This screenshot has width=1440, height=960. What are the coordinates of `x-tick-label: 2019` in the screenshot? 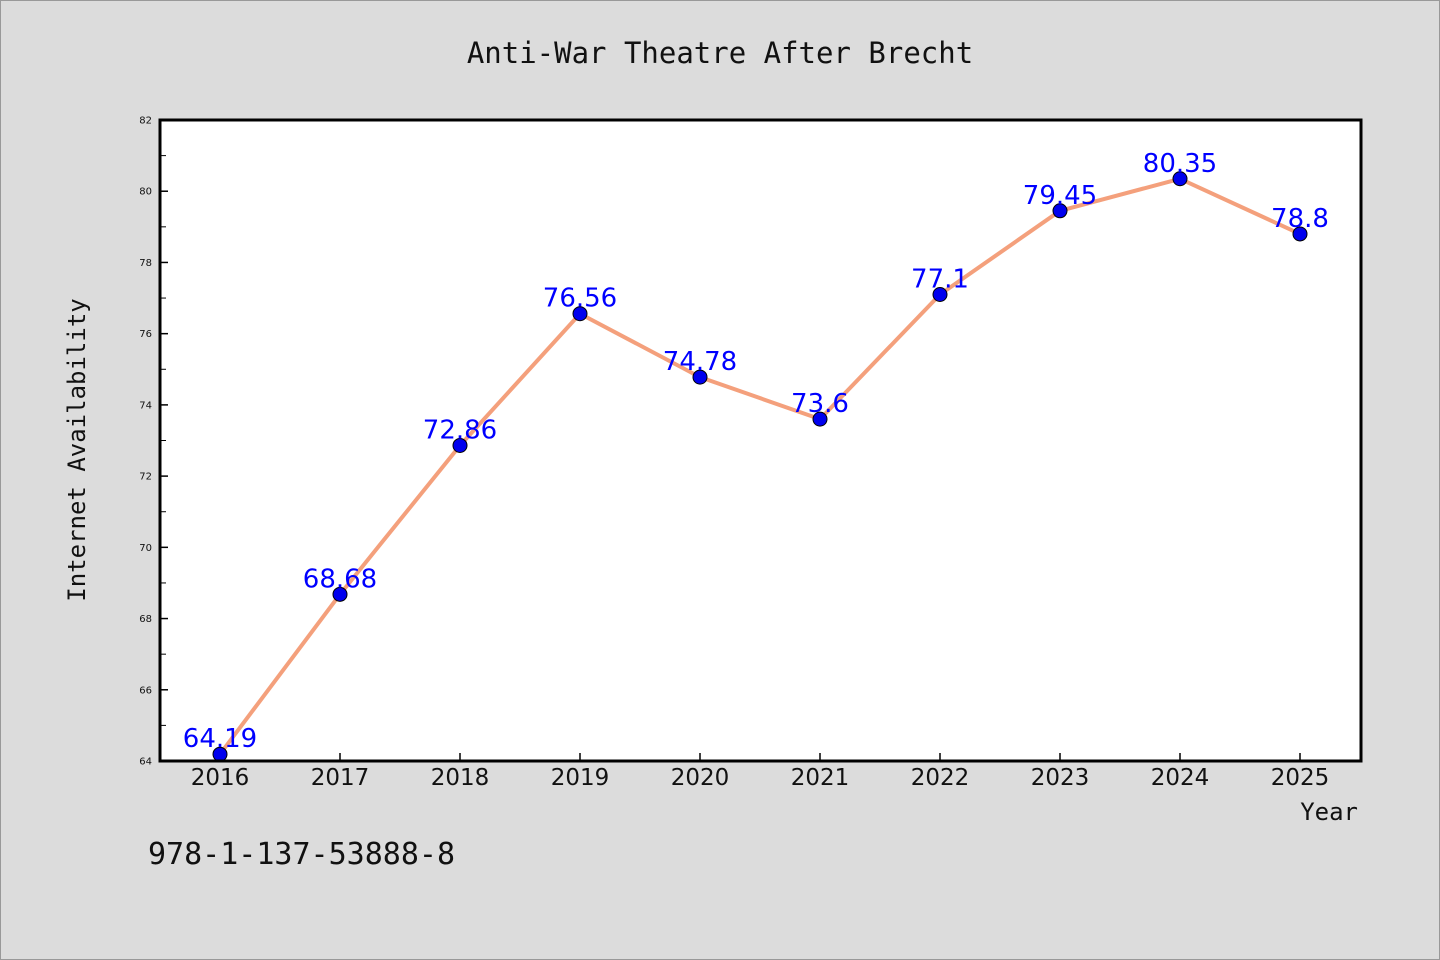 It's located at (580, 778).